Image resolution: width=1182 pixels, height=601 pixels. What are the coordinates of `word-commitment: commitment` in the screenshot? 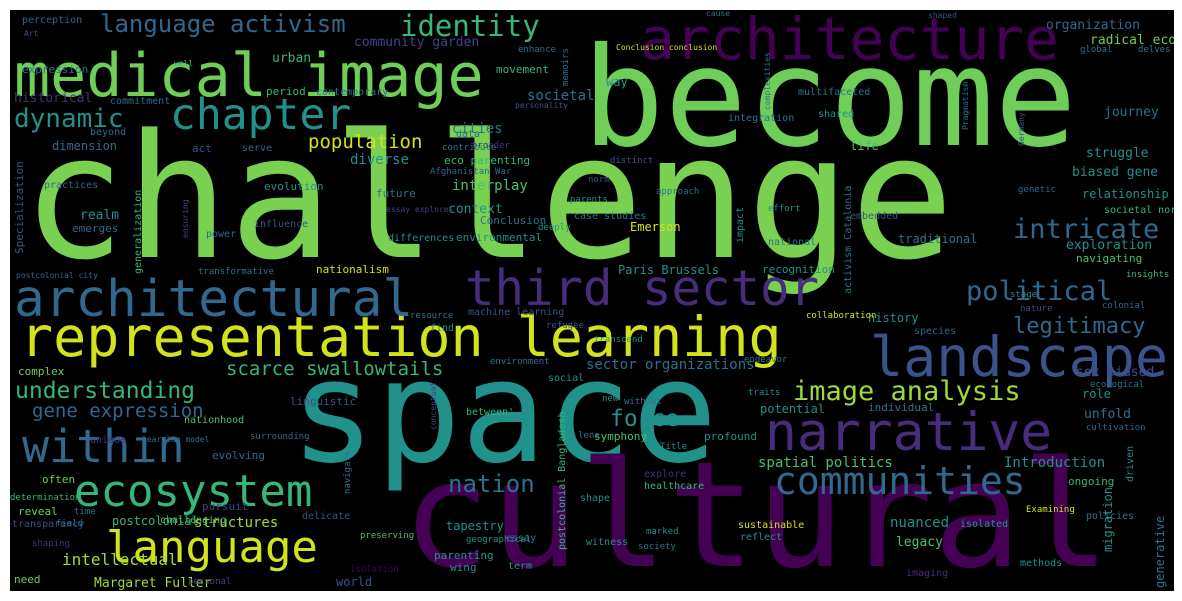 It's located at (140, 101).